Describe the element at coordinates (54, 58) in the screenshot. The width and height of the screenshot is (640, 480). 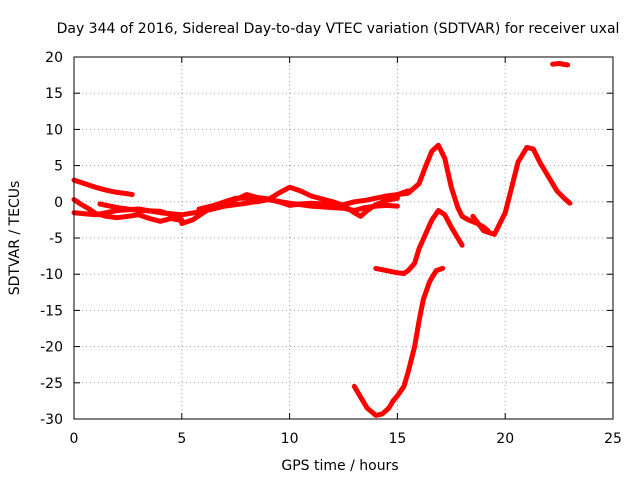
I see `y-tick-label: 20` at that location.